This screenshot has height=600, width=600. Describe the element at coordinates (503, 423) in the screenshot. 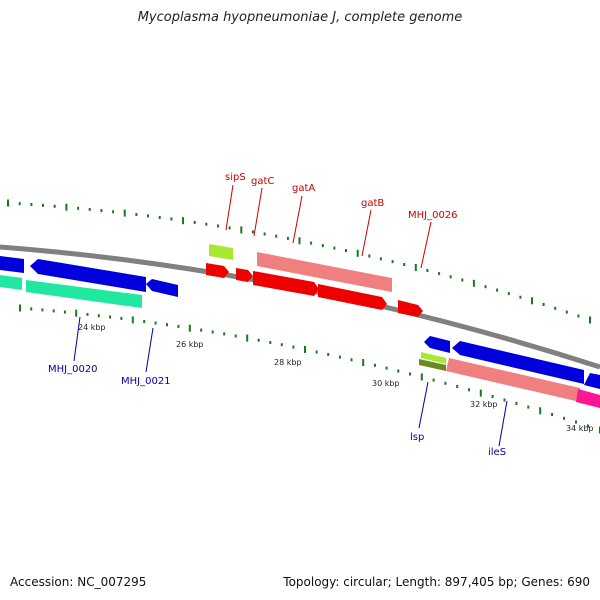

I see `leader-iles` at that location.